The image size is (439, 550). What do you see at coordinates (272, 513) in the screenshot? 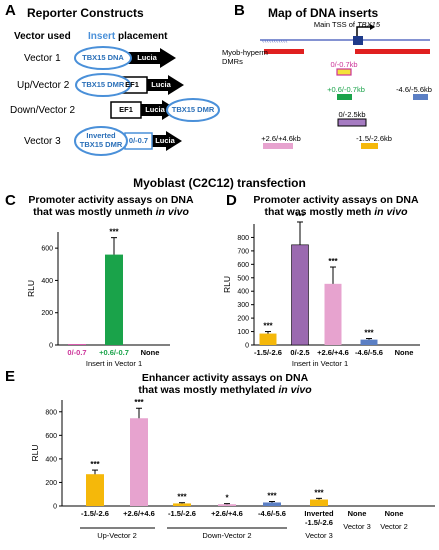
I see `e-xlabel-4: -4.6/-5.6` at bounding box center [272, 513].